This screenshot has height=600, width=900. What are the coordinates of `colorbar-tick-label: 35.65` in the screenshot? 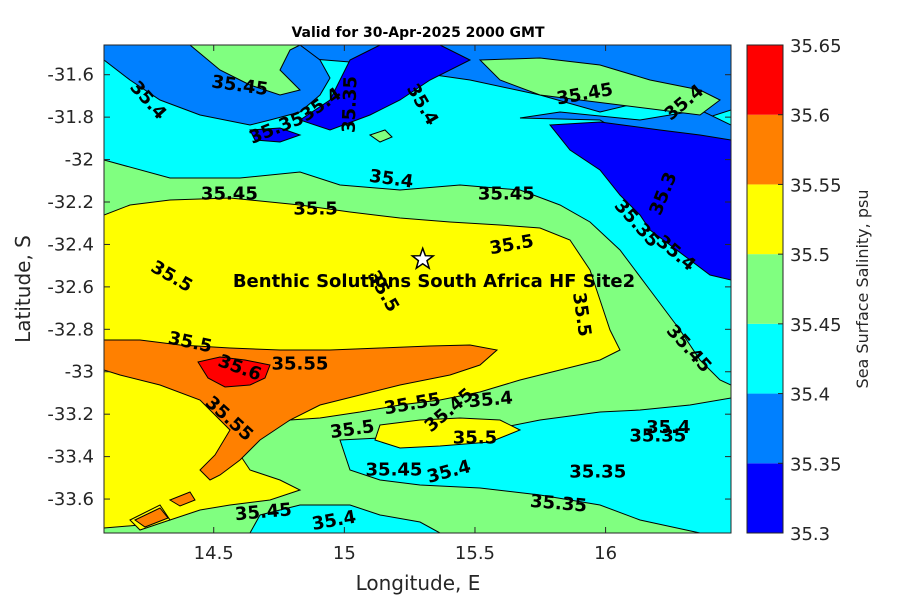 It's located at (816, 46).